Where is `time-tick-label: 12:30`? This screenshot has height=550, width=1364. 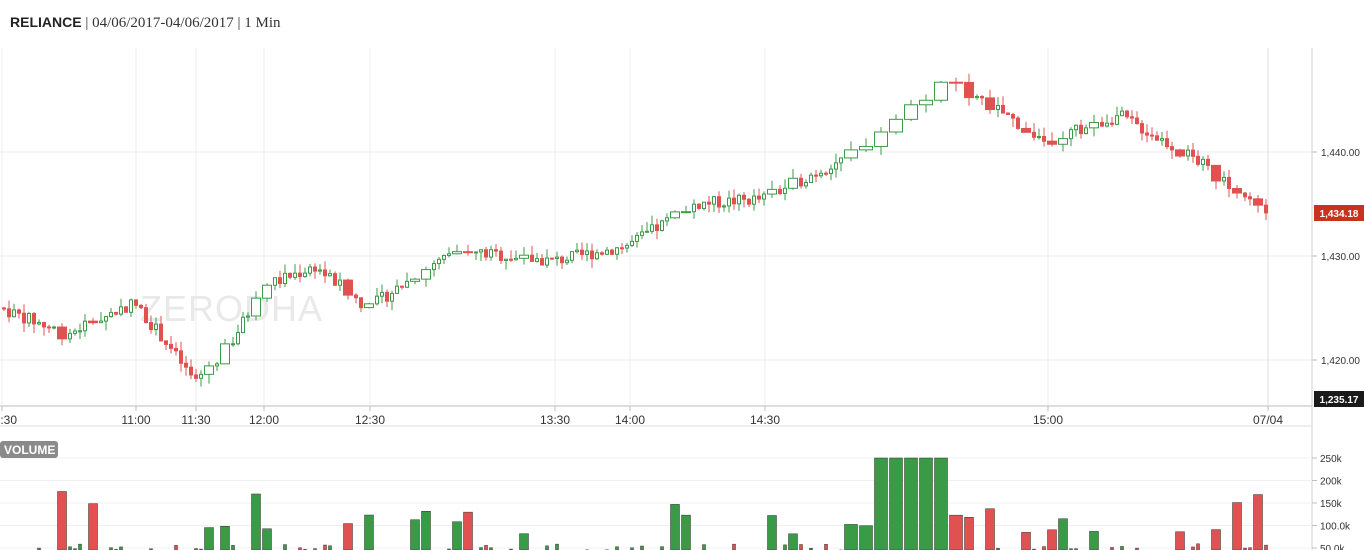
time-tick-label: 12:30 is located at coordinates (370, 420).